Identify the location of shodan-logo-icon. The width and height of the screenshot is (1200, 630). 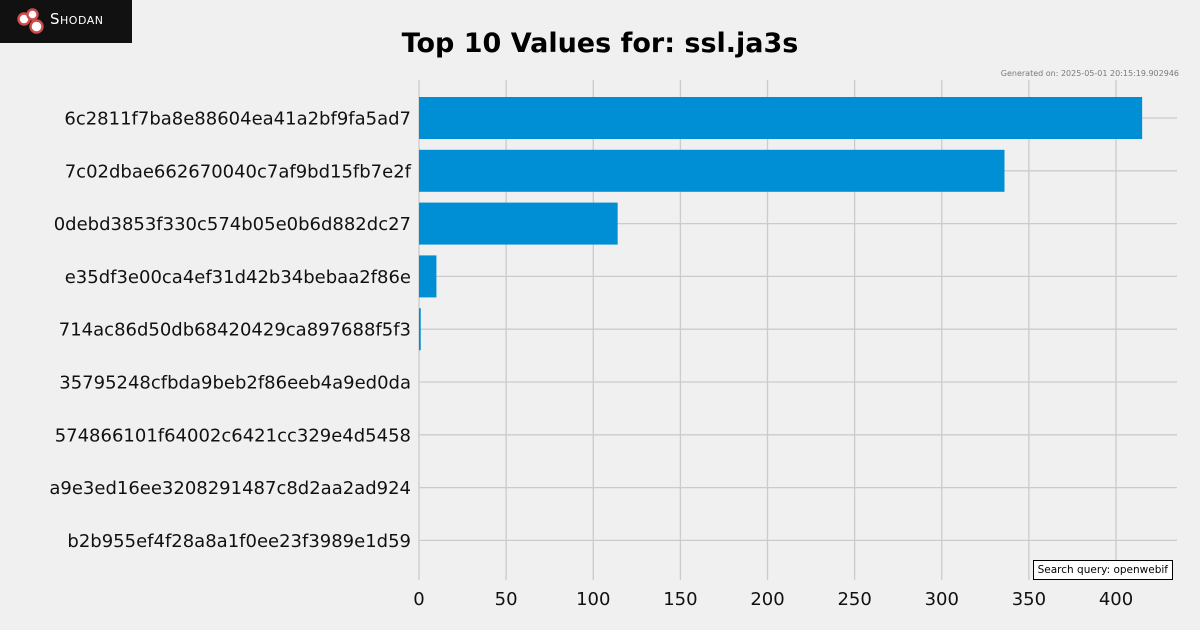
(30, 21).